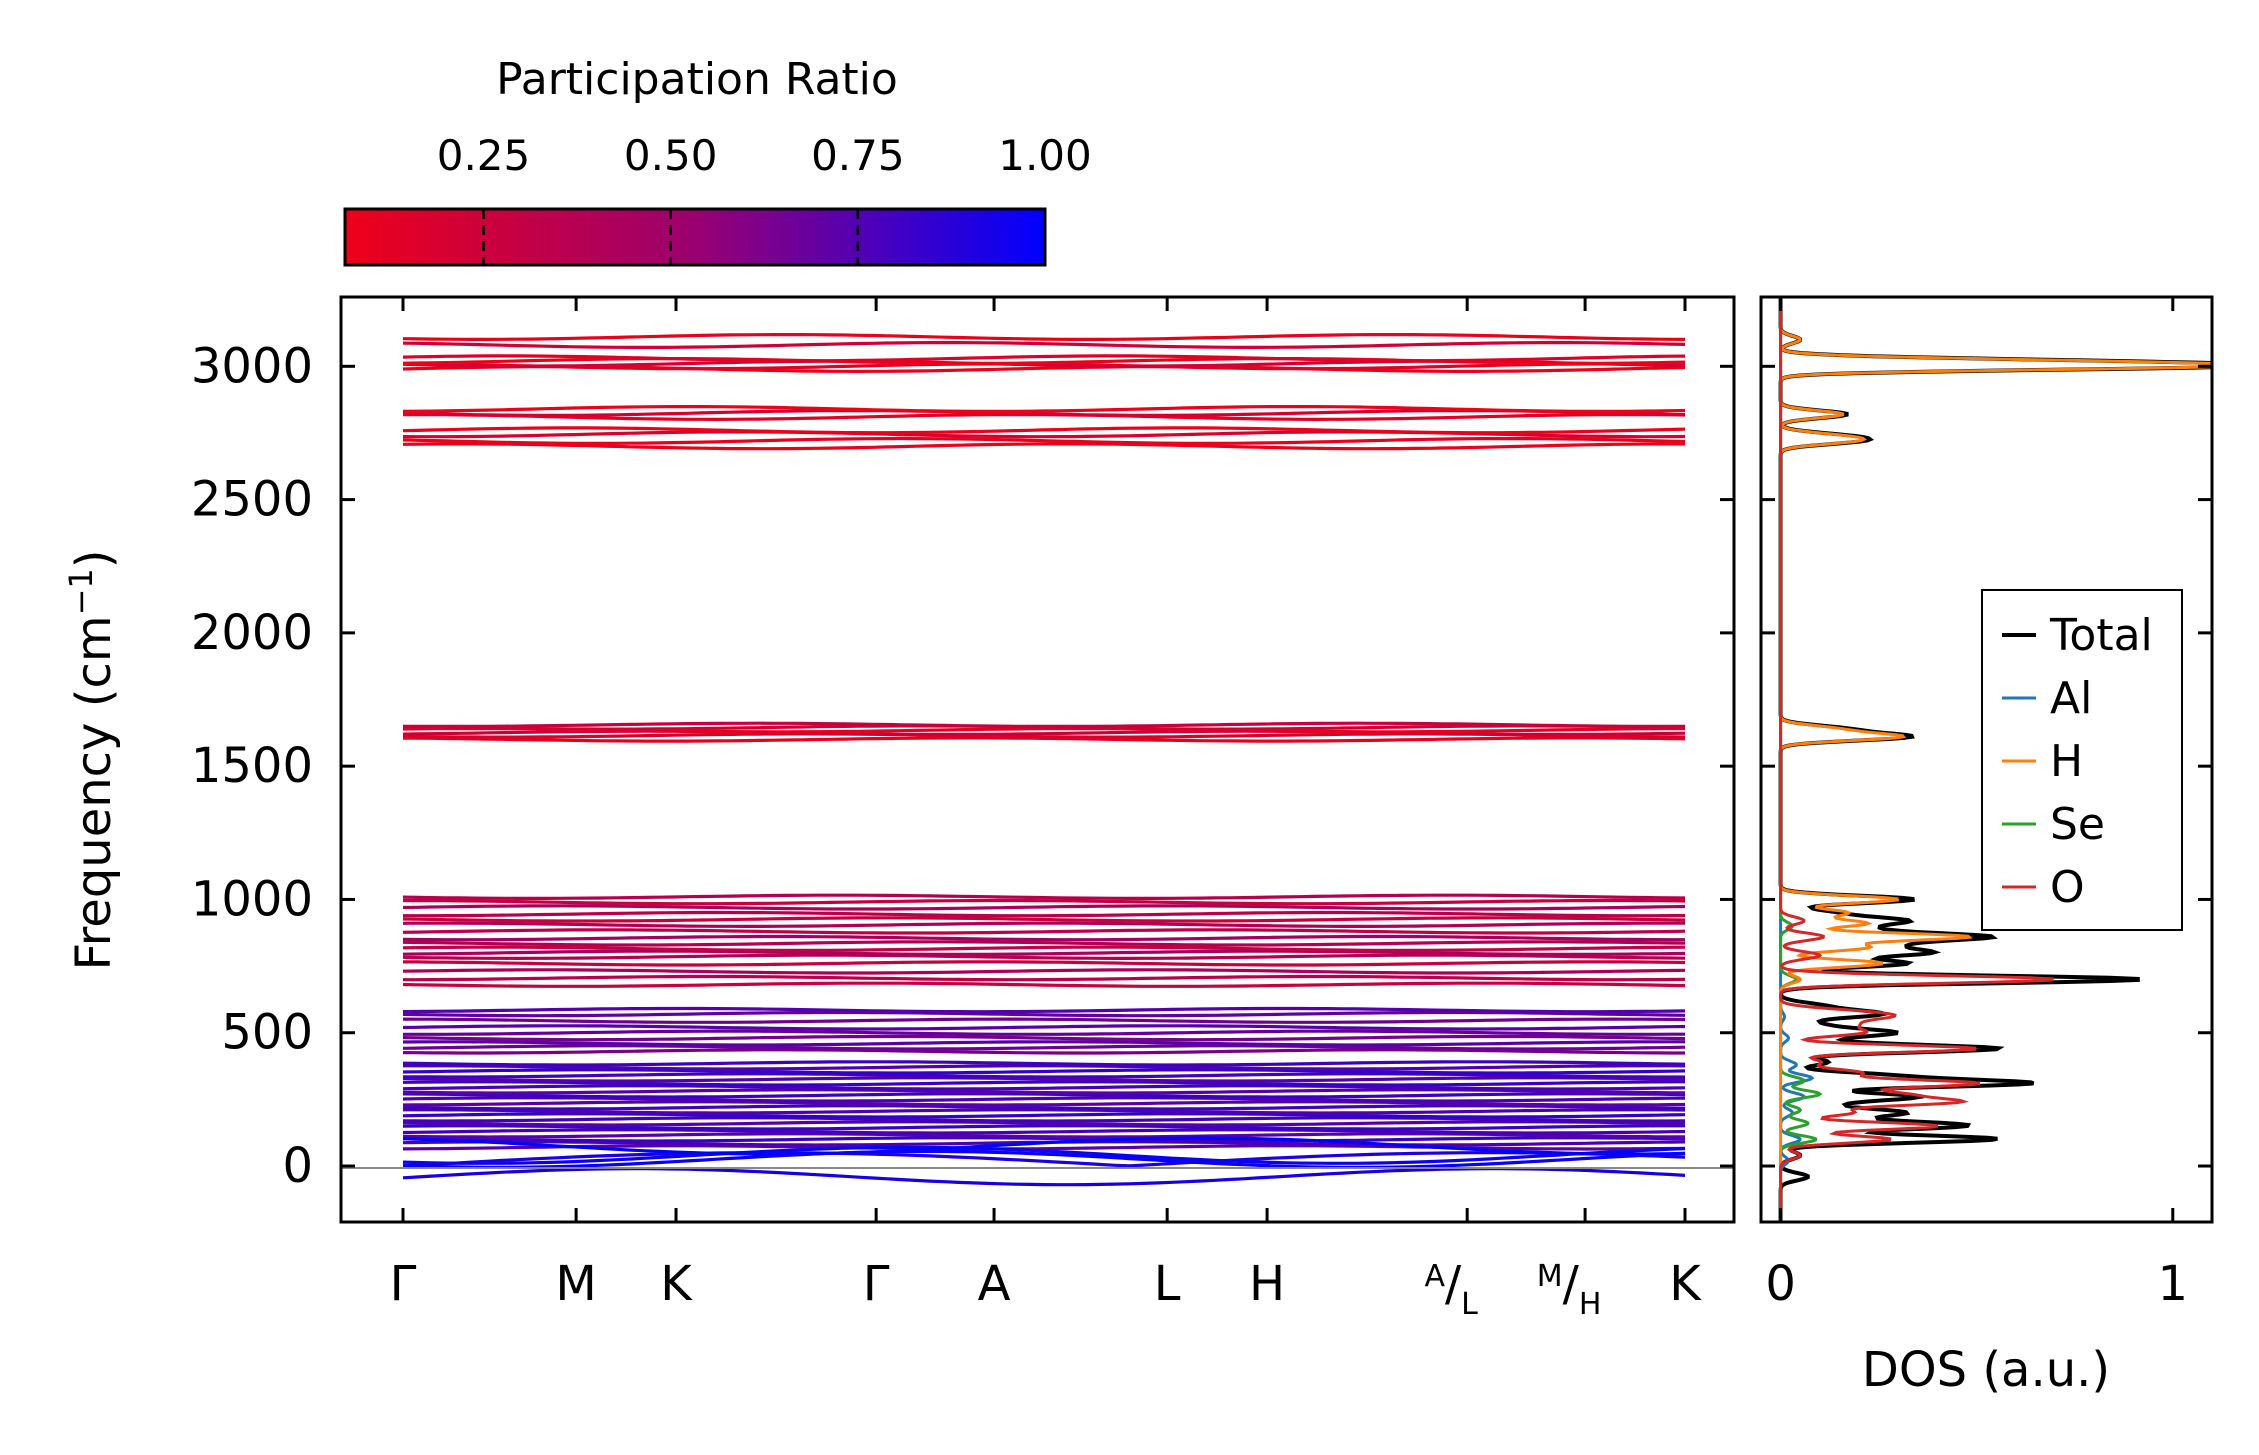 Image resolution: width=2259 pixels, height=1455 pixels. What do you see at coordinates (1571, 1284) in the screenshot?
I see `path-label-slash: /` at bounding box center [1571, 1284].